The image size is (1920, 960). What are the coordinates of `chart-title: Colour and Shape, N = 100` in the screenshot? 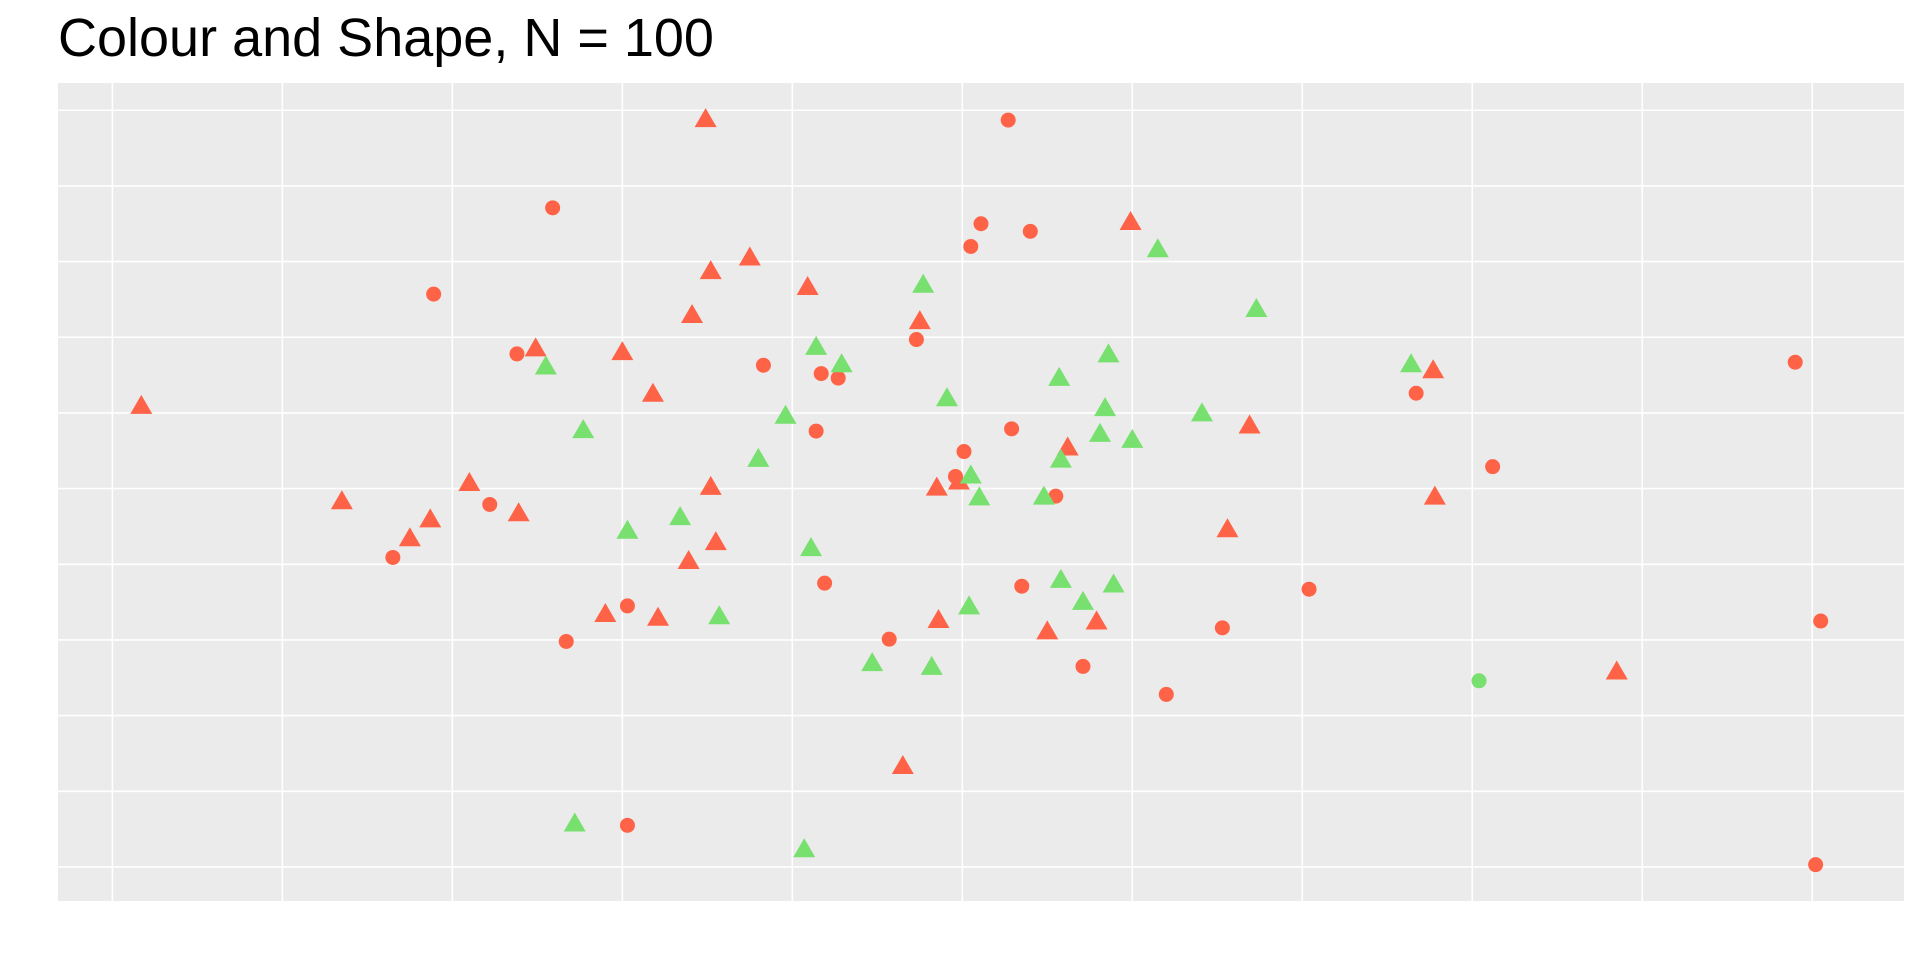 It's located at (386, 38).